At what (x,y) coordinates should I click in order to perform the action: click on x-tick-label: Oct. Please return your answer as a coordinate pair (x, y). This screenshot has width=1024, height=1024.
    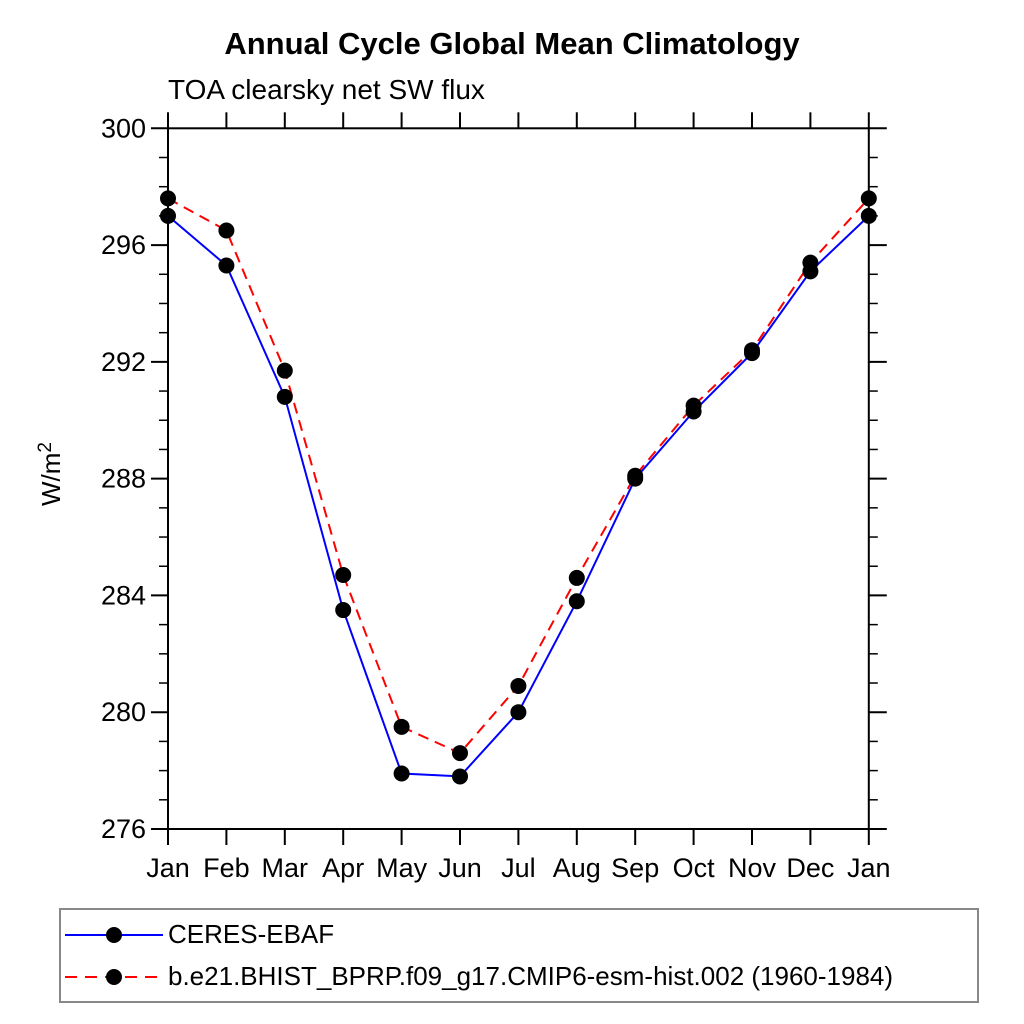
    Looking at the image, I should click on (694, 868).